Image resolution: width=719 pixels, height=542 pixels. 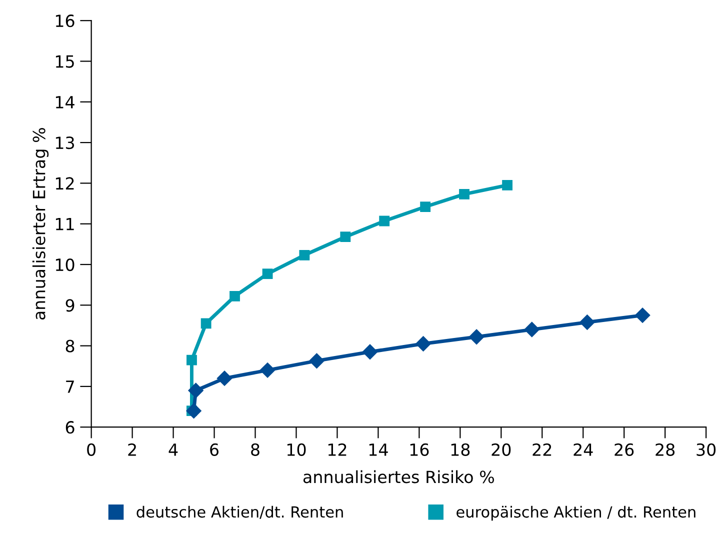 I want to click on y-tick-label: 8, so click(x=70, y=346).